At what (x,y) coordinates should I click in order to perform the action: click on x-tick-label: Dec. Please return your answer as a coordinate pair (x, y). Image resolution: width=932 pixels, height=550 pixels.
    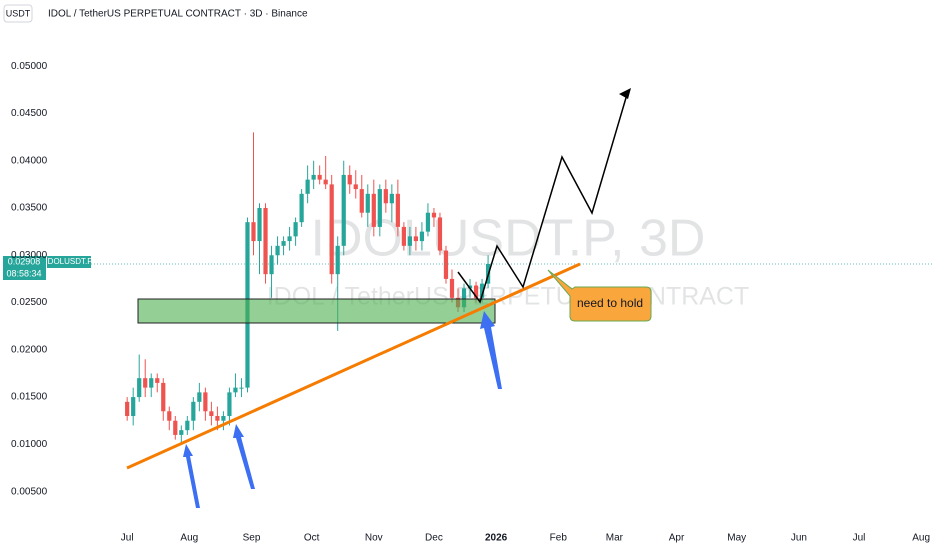
    Looking at the image, I should click on (434, 538).